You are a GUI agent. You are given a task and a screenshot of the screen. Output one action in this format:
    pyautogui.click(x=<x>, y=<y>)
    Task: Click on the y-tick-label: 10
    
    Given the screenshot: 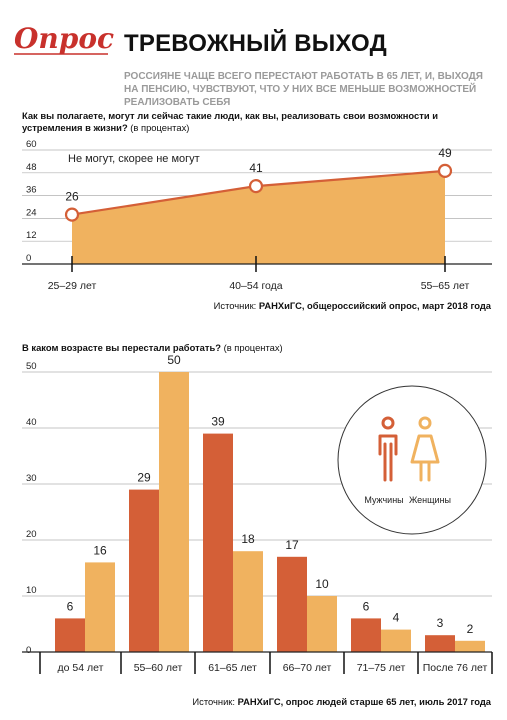 What is the action you would take?
    pyautogui.click(x=31, y=590)
    